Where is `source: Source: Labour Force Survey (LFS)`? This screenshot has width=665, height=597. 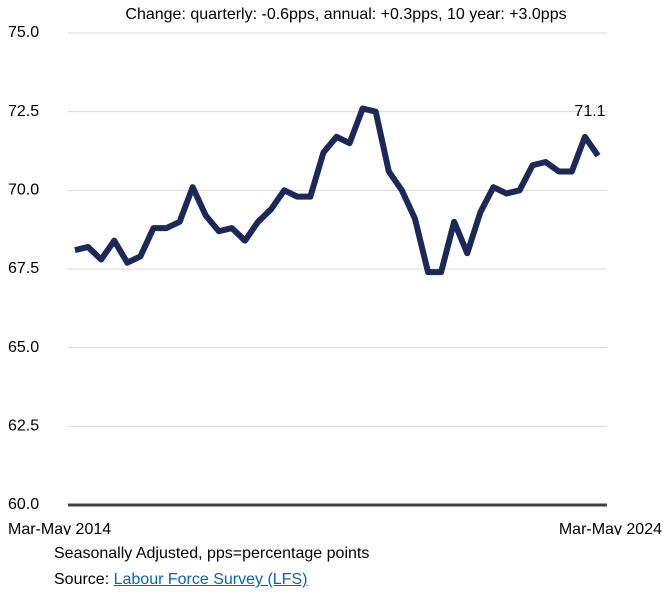 source: Source: Labour Force Survey (LFS) is located at coordinates (180, 580).